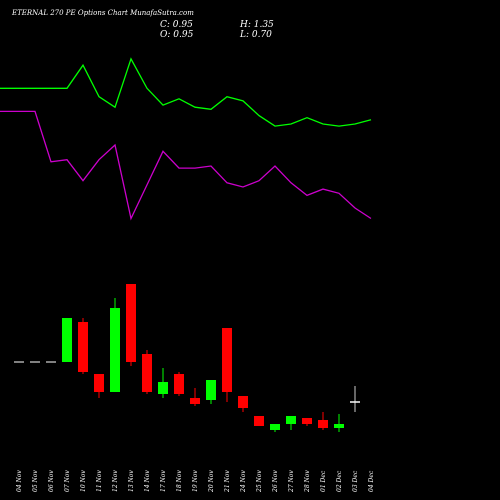  I want to click on x-tick-label: 10 Nov, so click(83, 481).